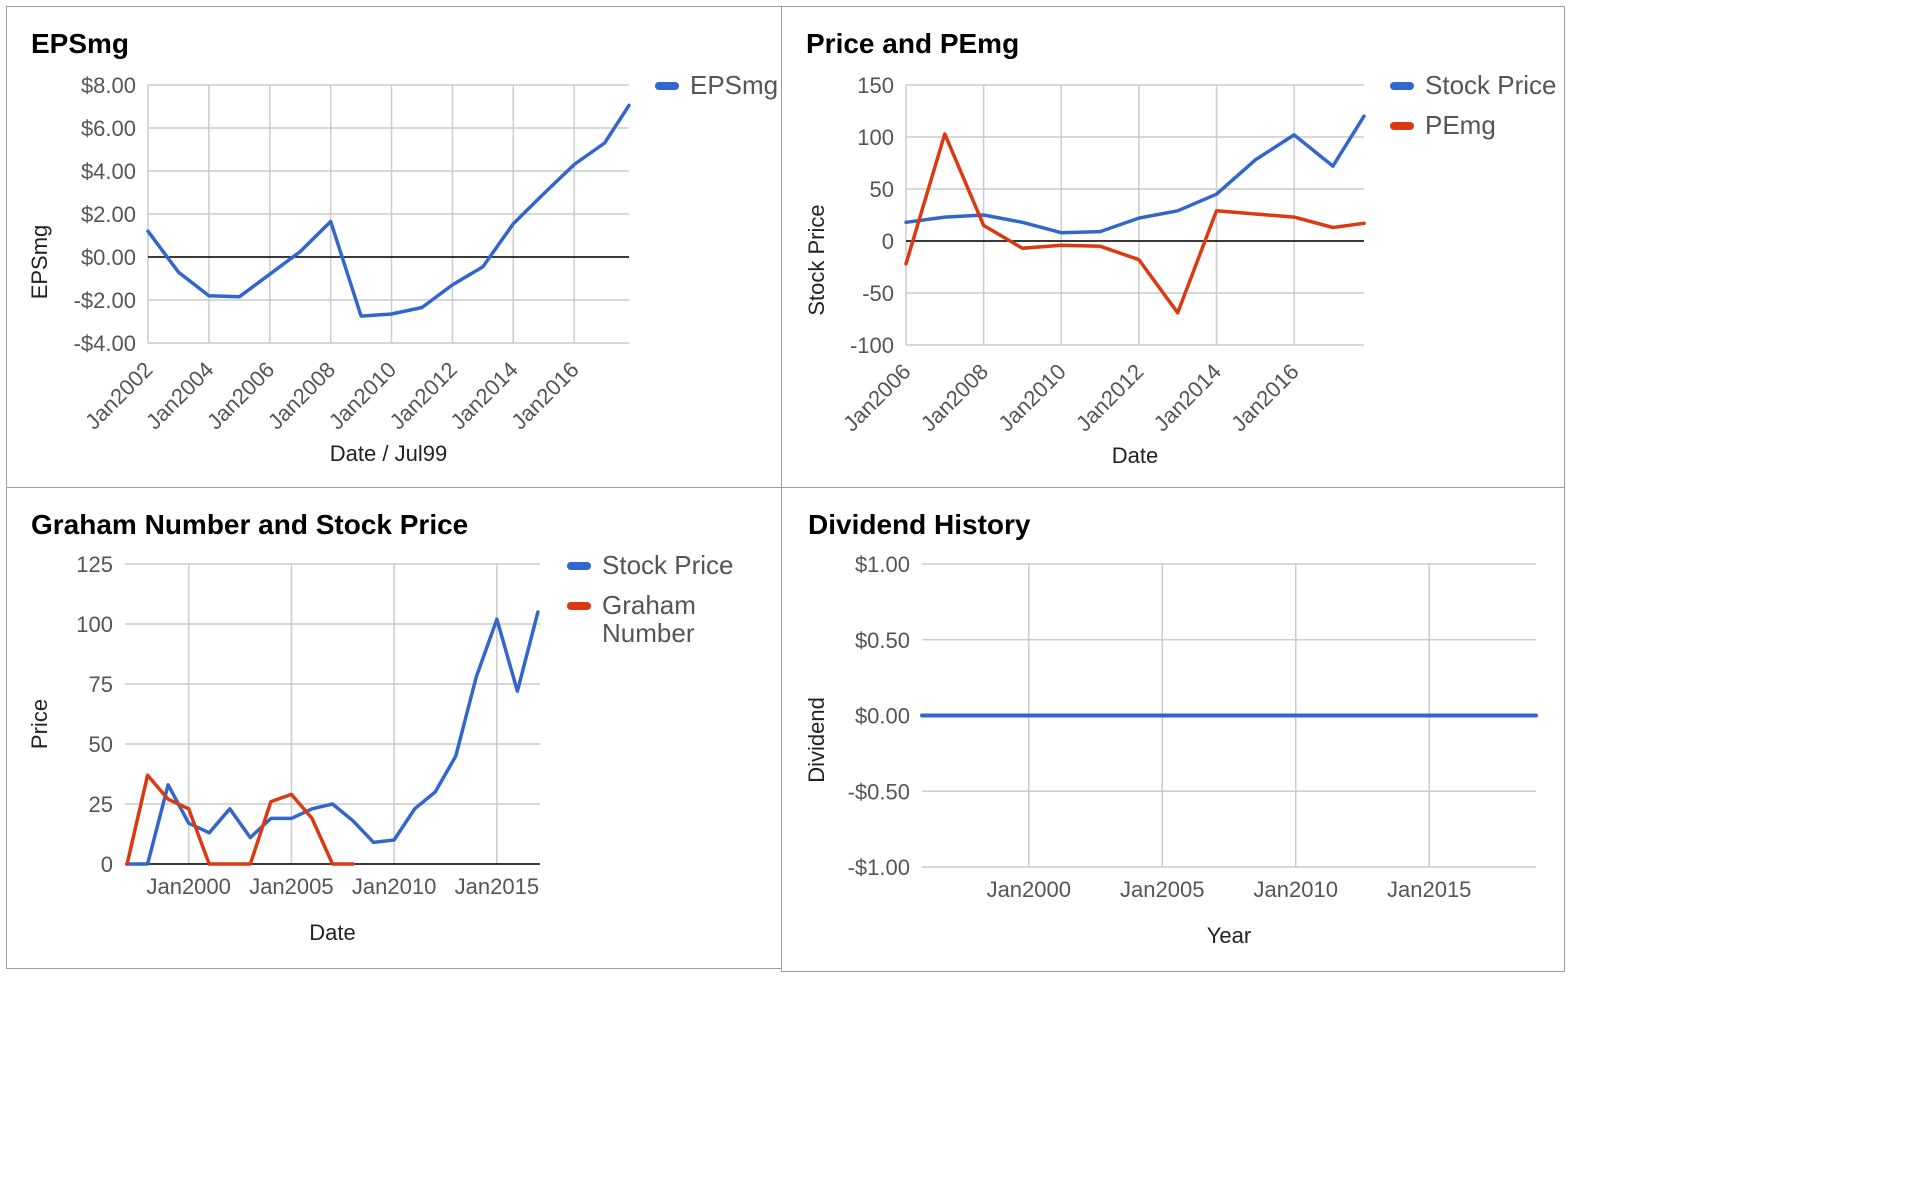  I want to click on x-tick-label: Jan2008, so click(954, 397).